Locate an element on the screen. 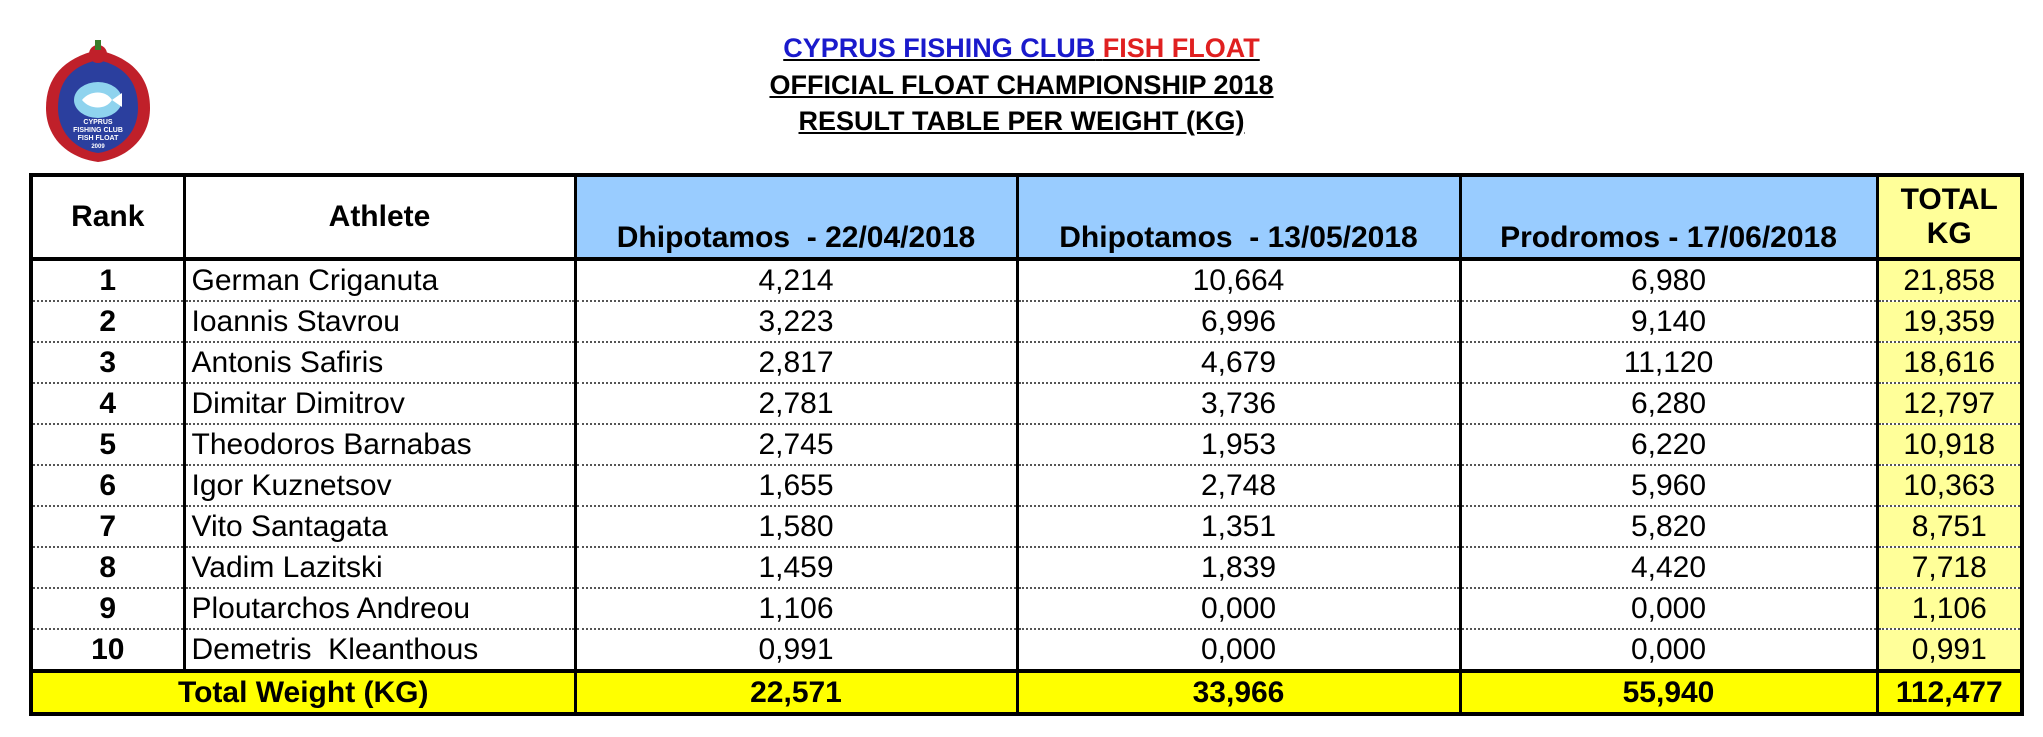 This screenshot has height=737, width=2043. table-cell: 2 is located at coordinates (107, 322).